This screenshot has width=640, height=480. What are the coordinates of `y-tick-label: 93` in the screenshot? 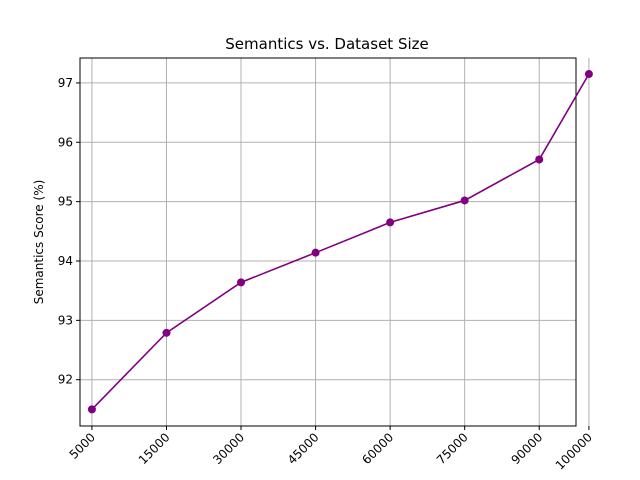 It's located at (65, 320).